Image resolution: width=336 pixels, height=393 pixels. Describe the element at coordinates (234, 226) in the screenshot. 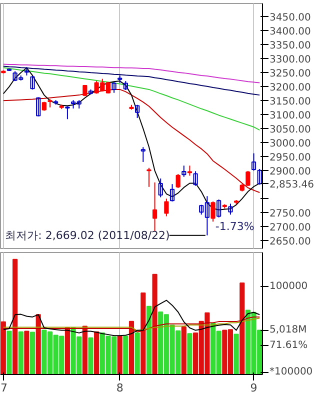

I see `annotation: -1.73%` at that location.